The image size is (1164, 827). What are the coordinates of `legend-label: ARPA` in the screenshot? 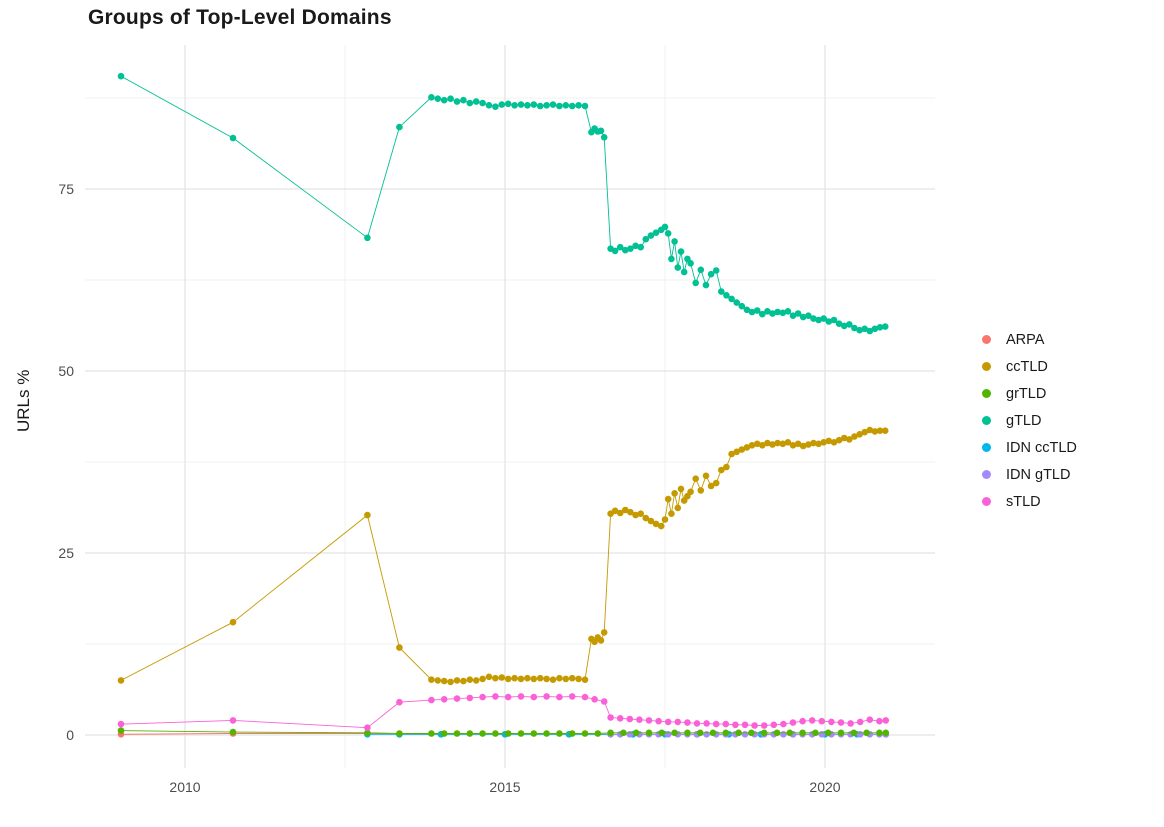 It's located at (1025, 339).